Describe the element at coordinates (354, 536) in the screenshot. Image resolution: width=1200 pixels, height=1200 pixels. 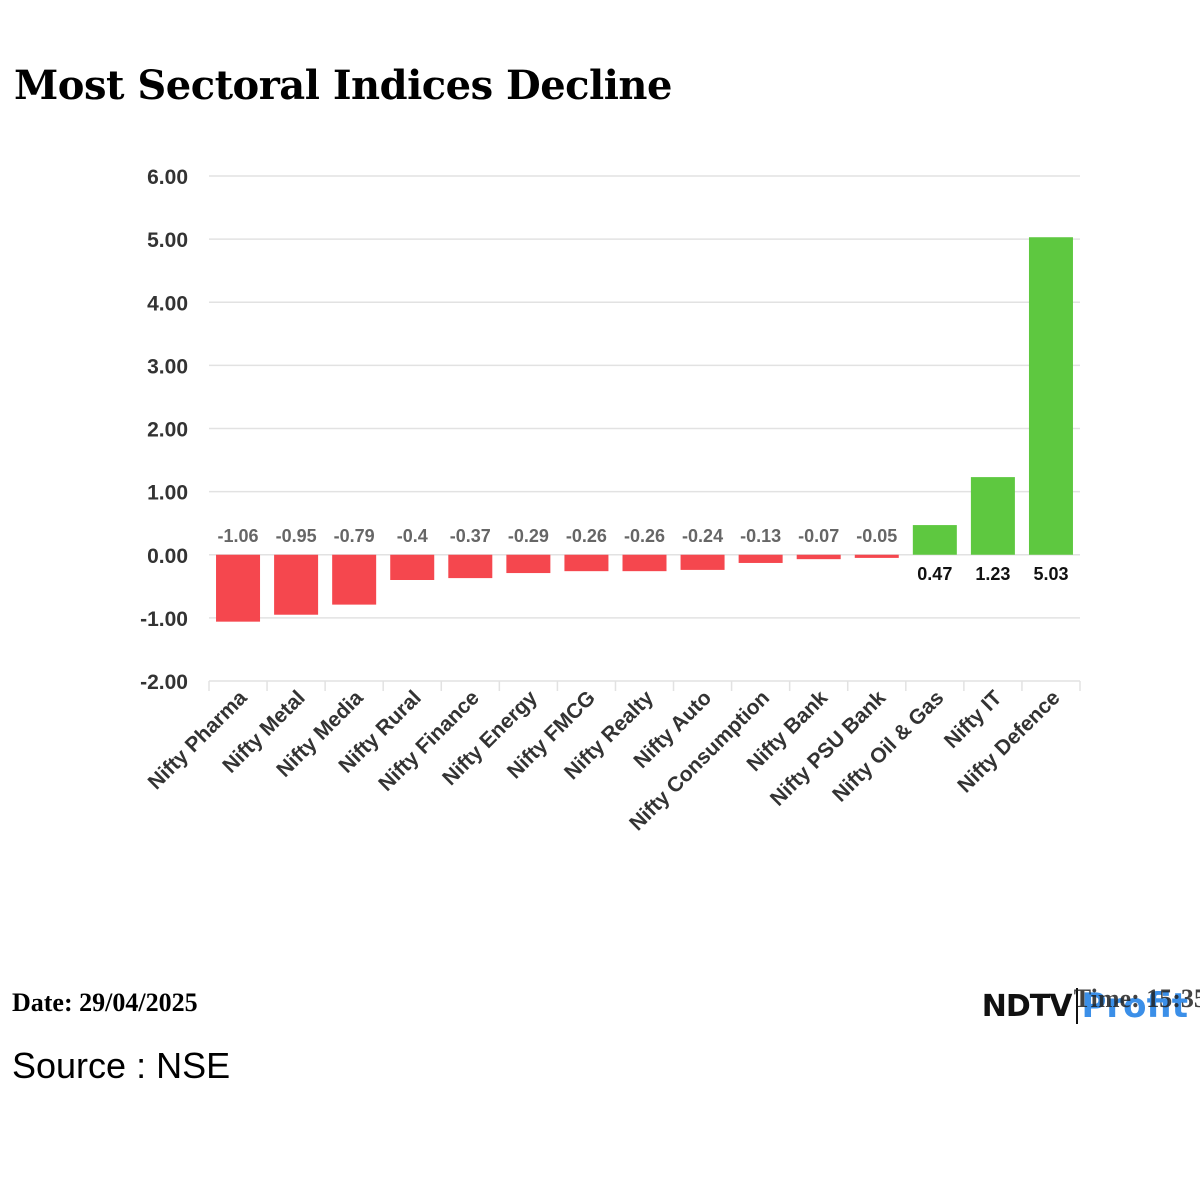
I see `data-label: -0.79` at that location.